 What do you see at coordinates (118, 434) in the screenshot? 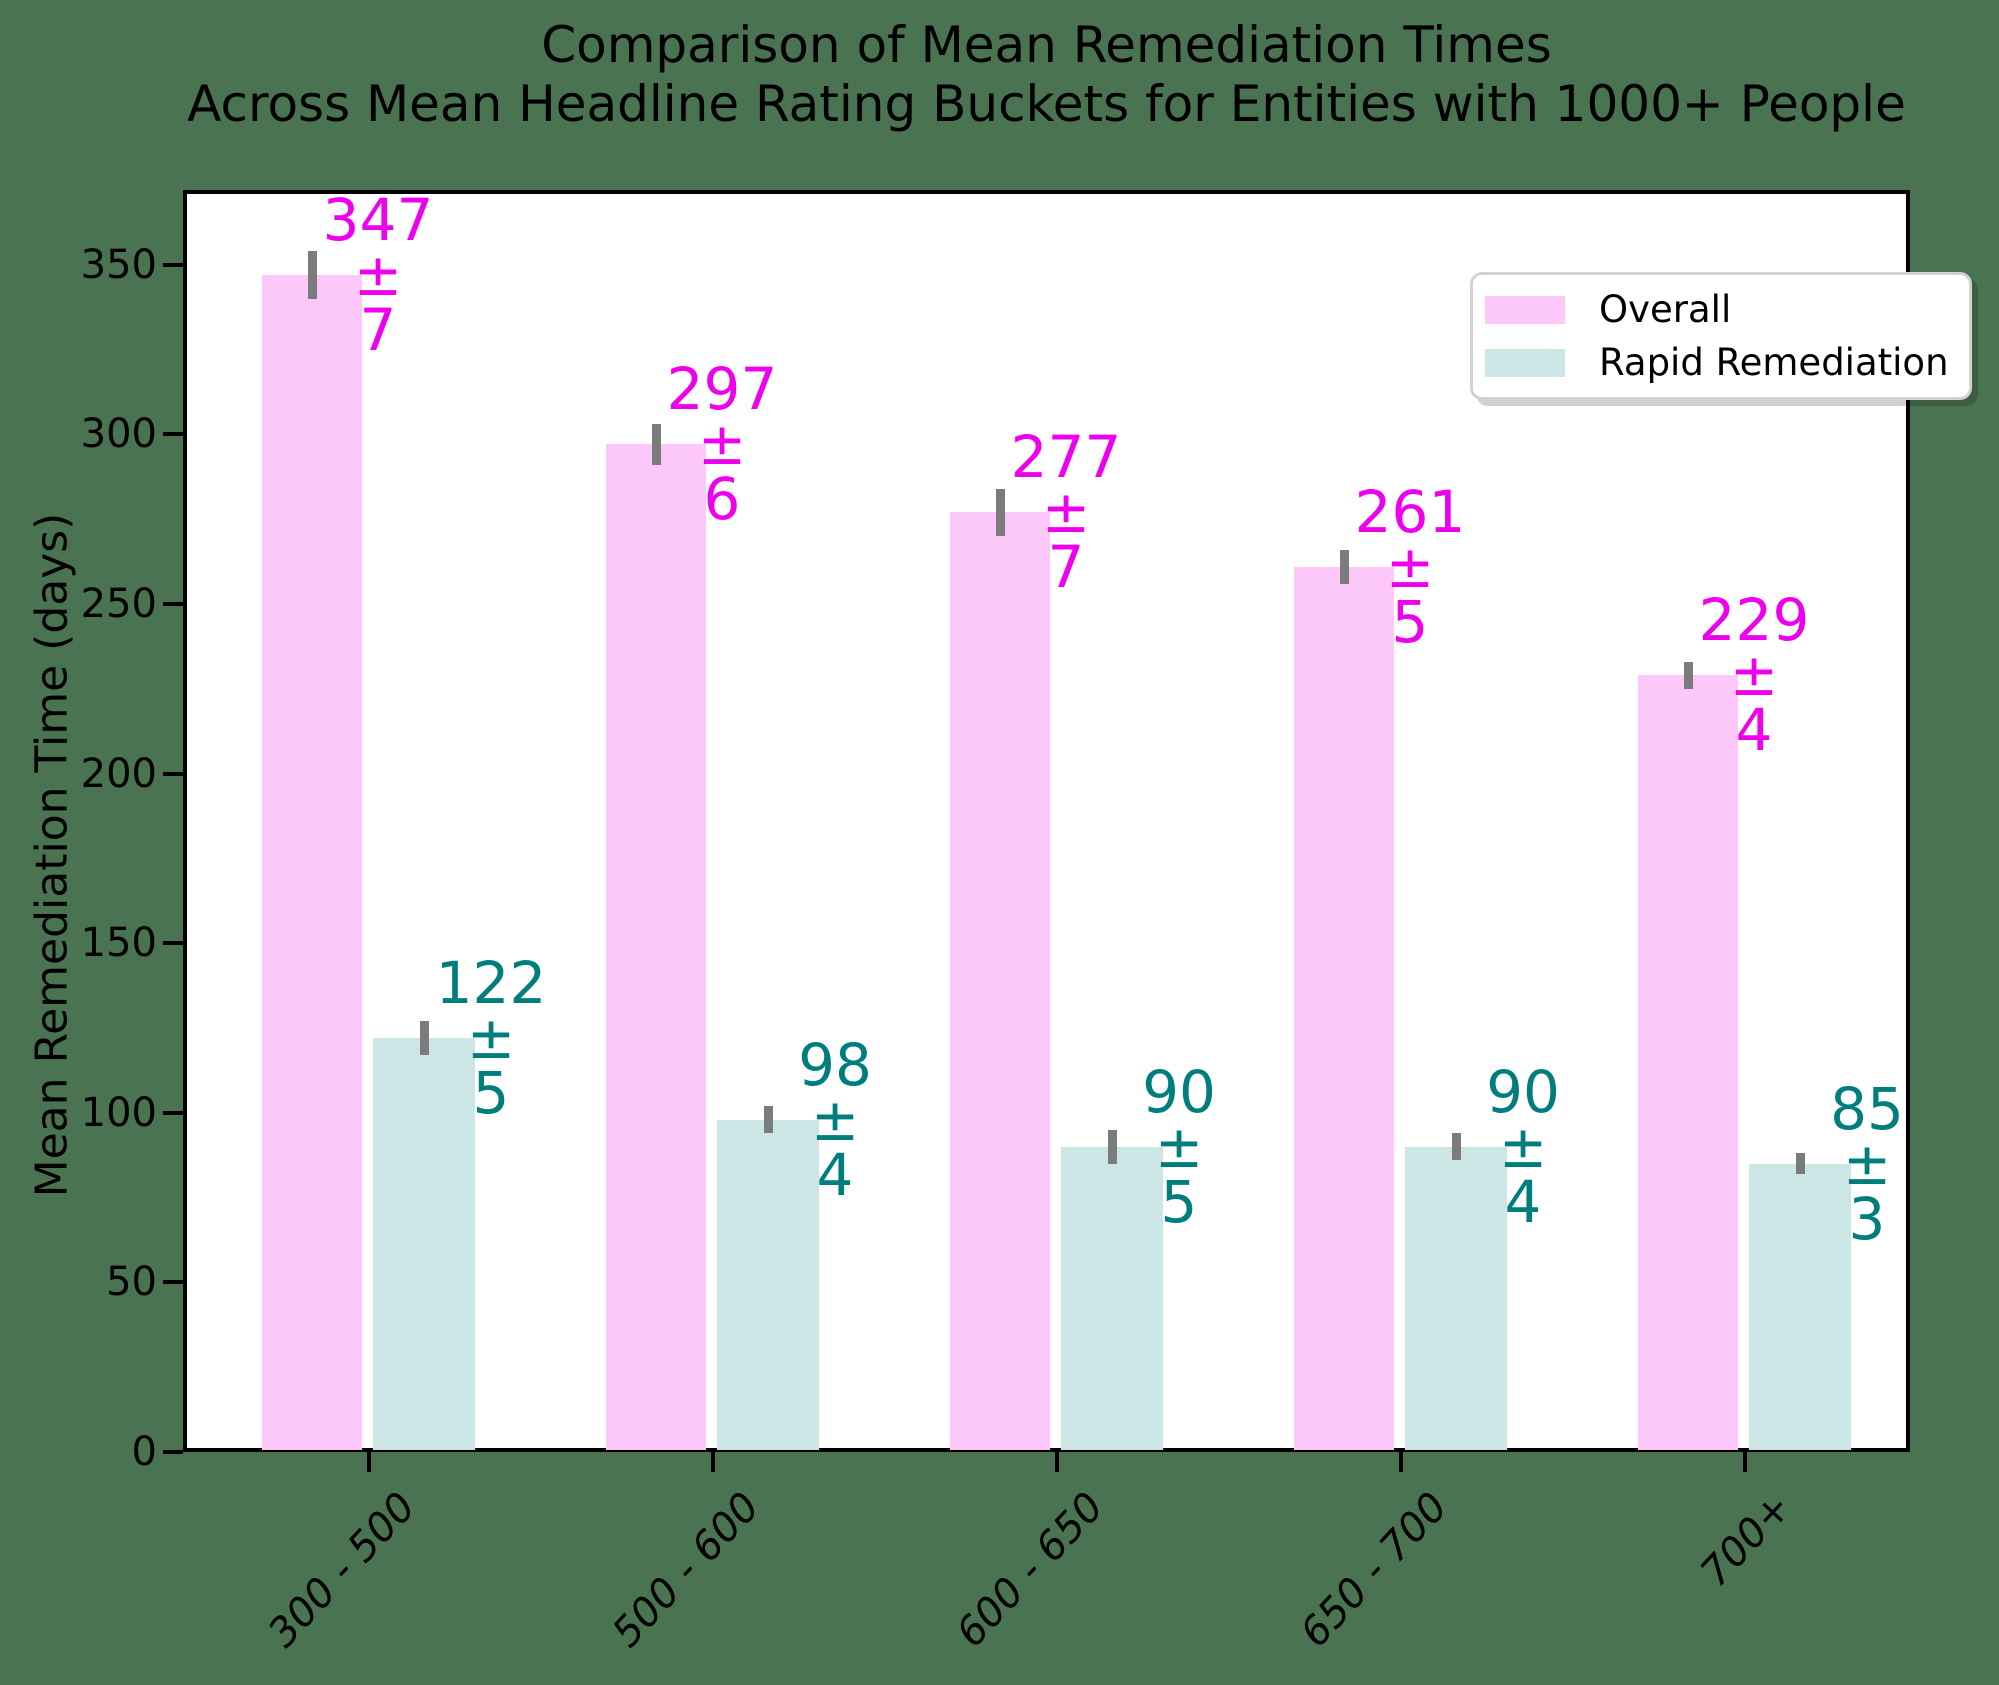
I see `y-tick-label: 300` at bounding box center [118, 434].